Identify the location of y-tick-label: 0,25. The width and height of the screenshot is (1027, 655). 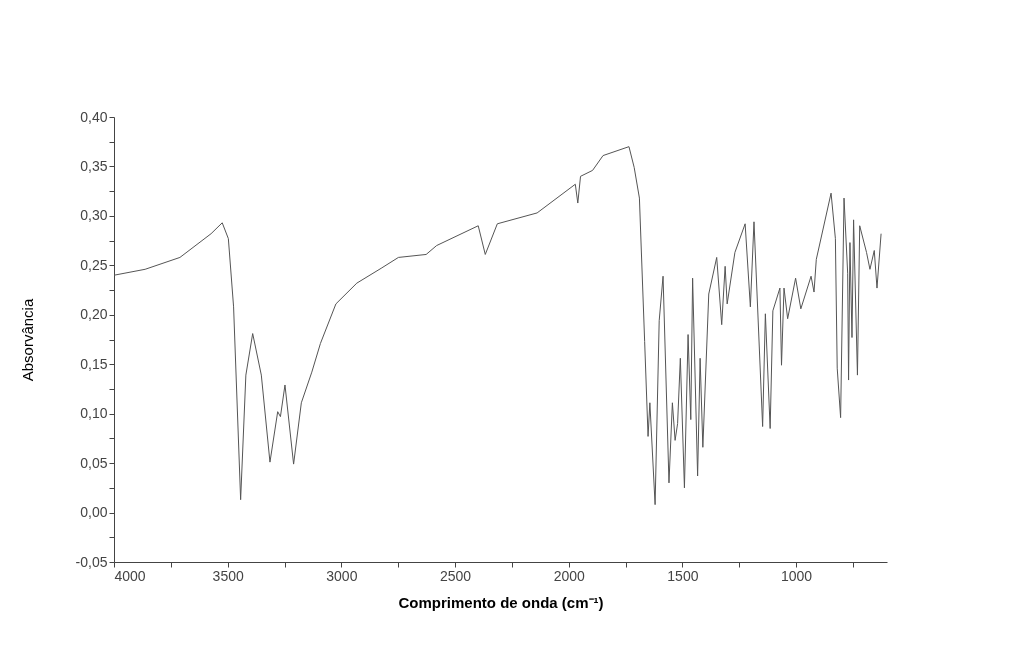
(94, 264).